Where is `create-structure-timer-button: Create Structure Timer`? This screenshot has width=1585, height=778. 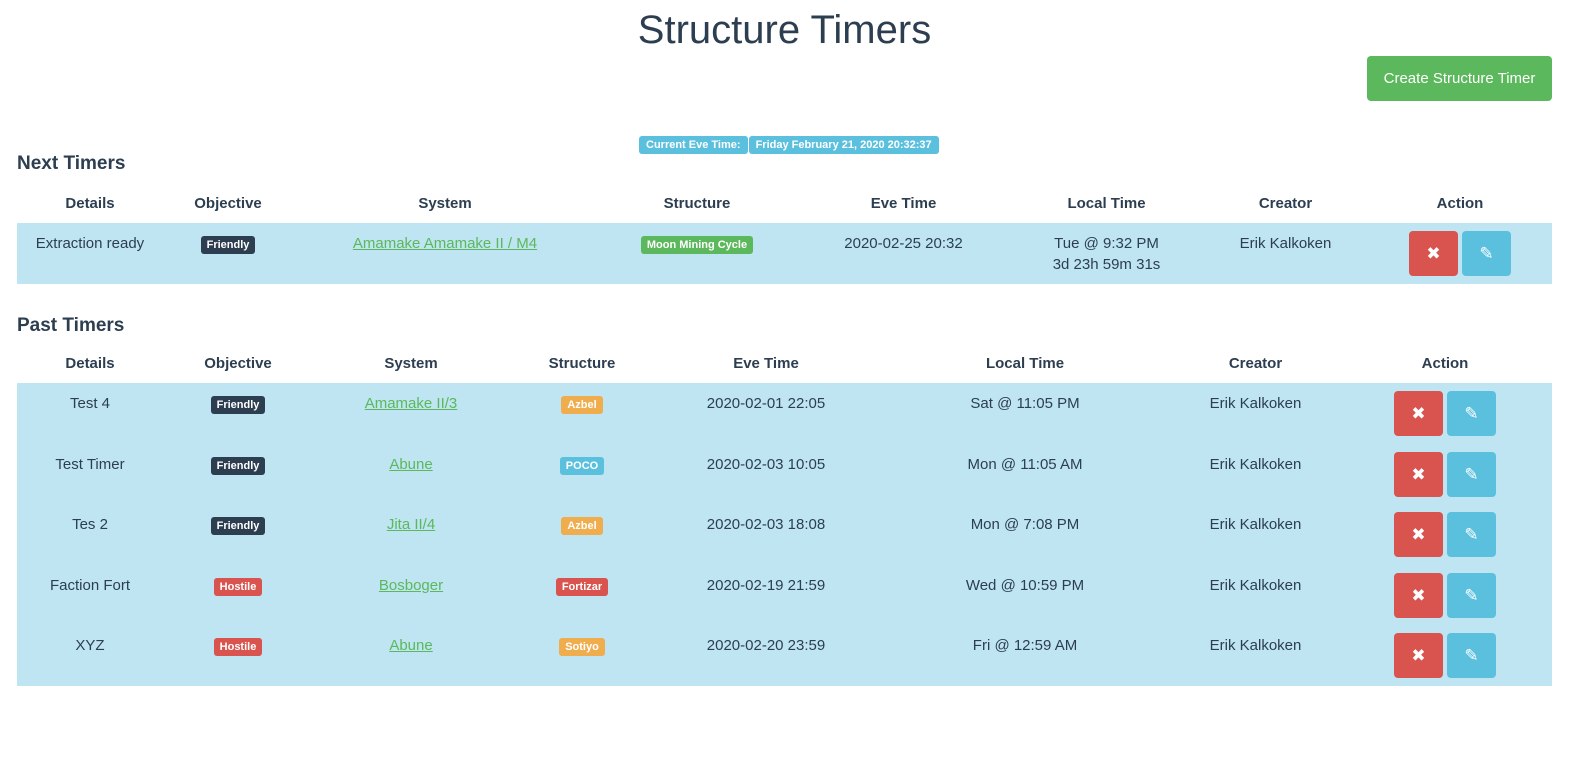
create-structure-timer-button: Create Structure Timer is located at coordinates (1459, 78).